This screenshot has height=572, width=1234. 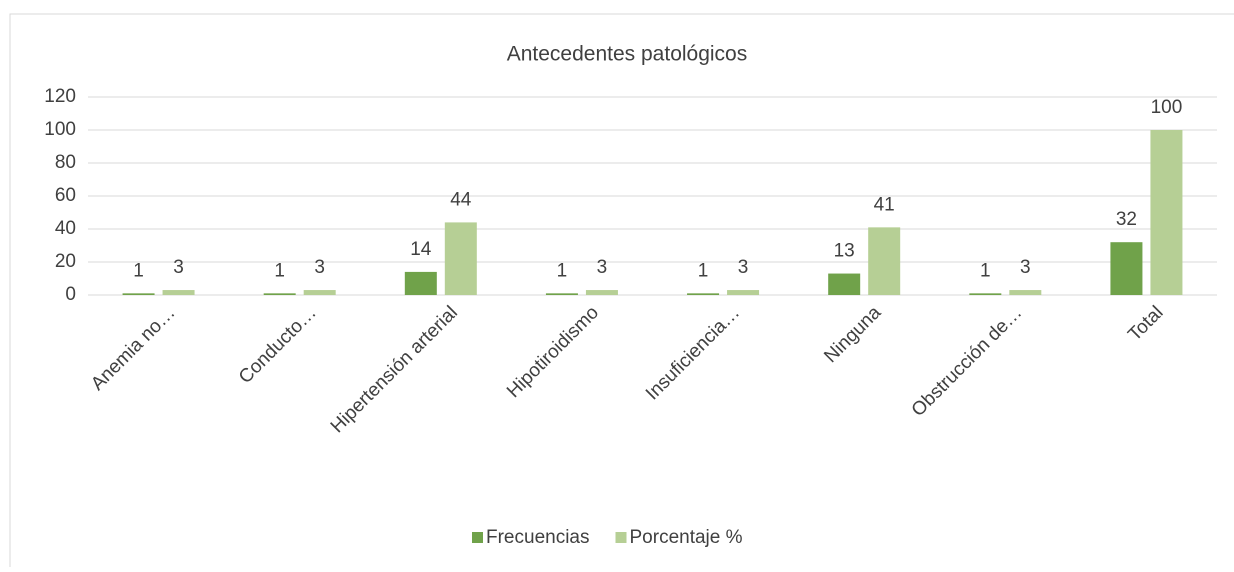 I want to click on y-tick-label: 80, so click(x=65, y=162).